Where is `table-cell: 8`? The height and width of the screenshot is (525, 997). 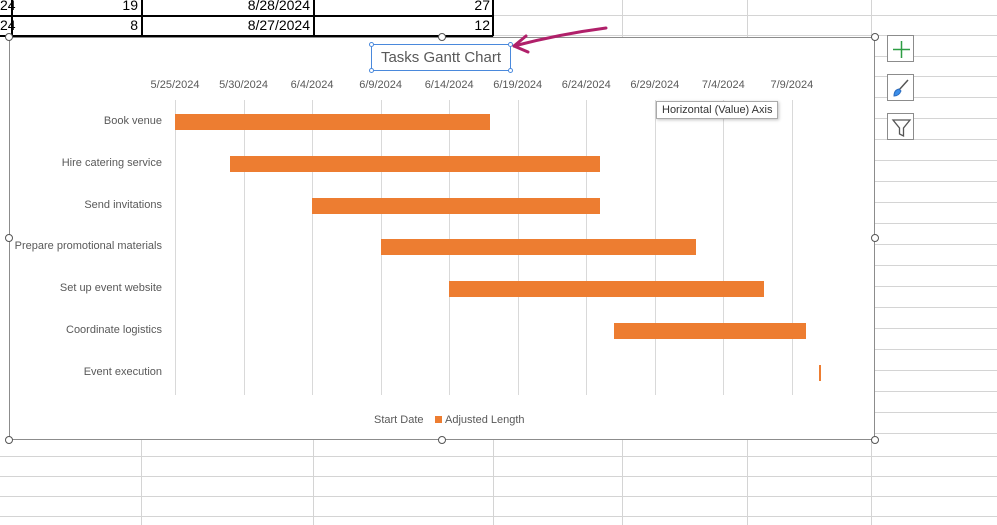
table-cell: 8 is located at coordinates (134, 25).